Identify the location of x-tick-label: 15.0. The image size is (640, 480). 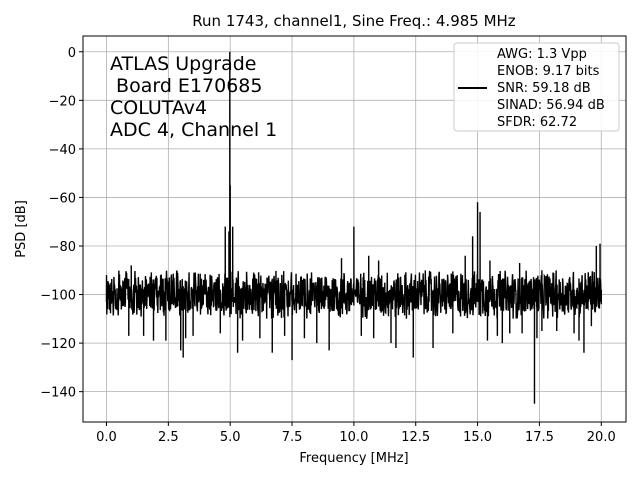
(477, 437).